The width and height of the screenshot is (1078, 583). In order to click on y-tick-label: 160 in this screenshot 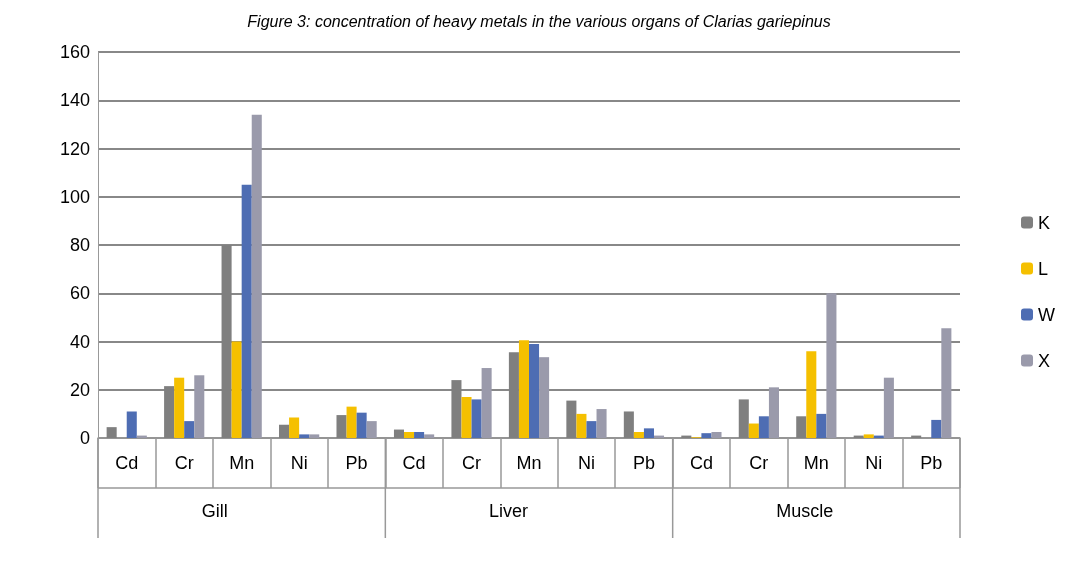, I will do `click(74, 52)`.